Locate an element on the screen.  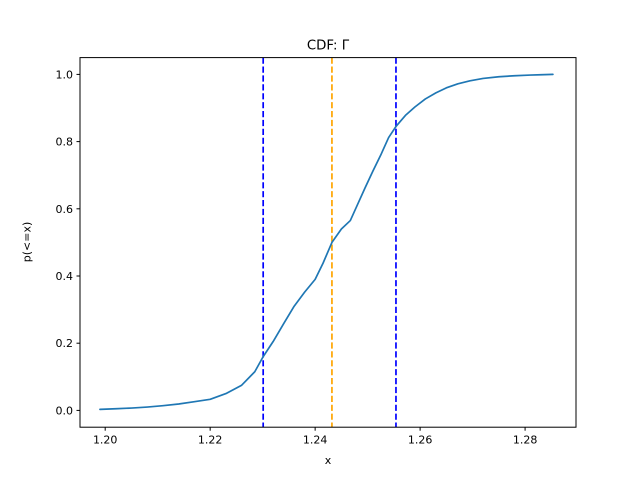
x-tick-label: 1.28 is located at coordinates (525, 440).